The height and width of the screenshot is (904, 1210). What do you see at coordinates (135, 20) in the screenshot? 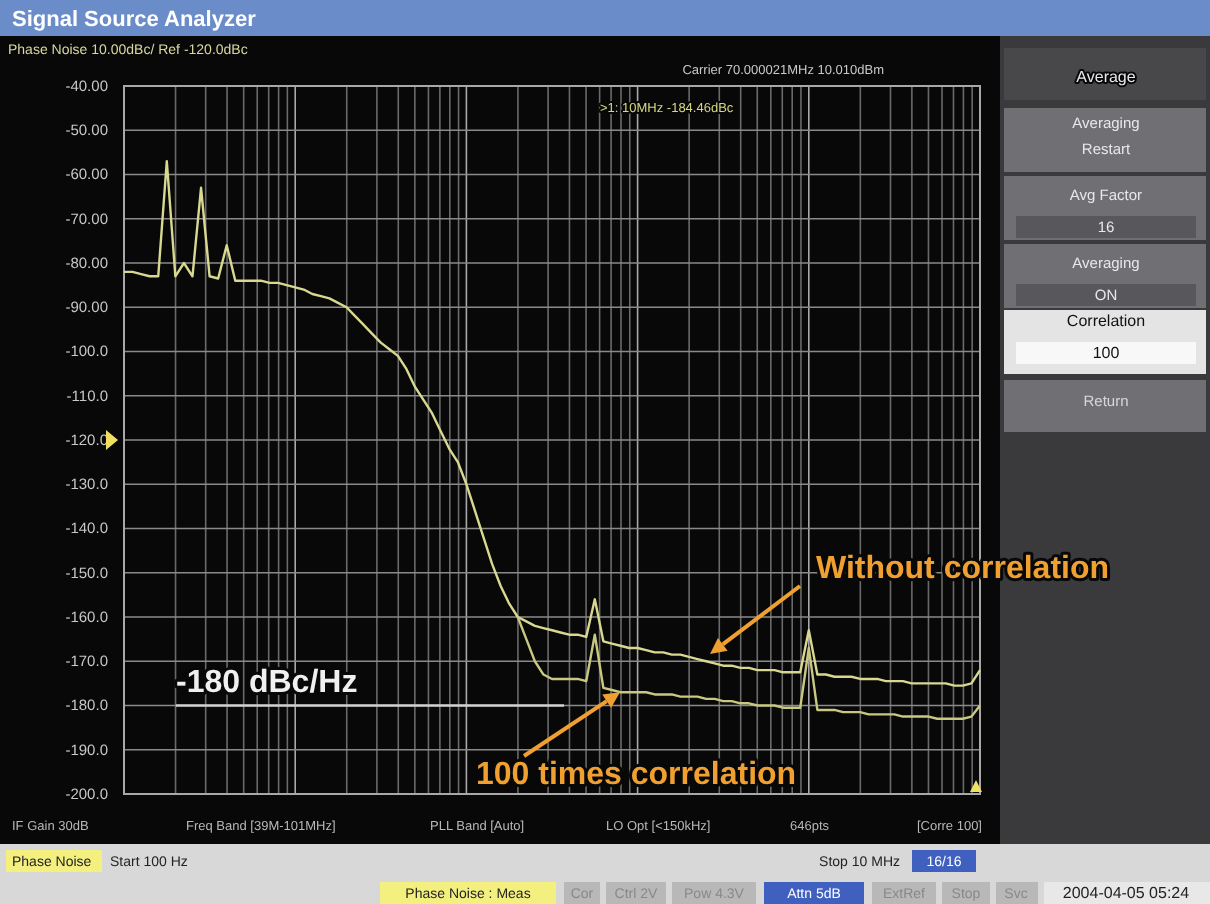
I see `chart-title: Signal Source Analyzer` at bounding box center [135, 20].